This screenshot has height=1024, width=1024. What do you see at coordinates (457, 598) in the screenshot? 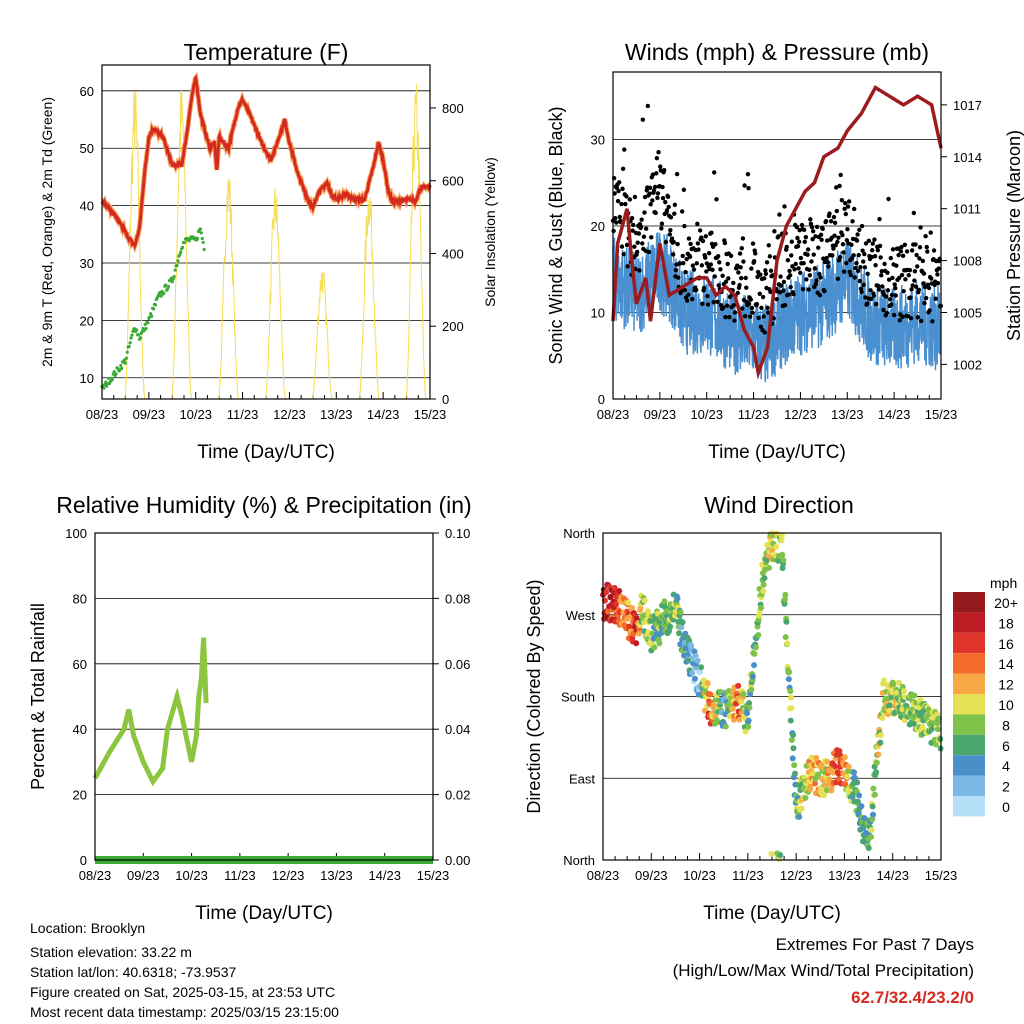
I see `y-tick-label-right: 0.08` at bounding box center [457, 598].